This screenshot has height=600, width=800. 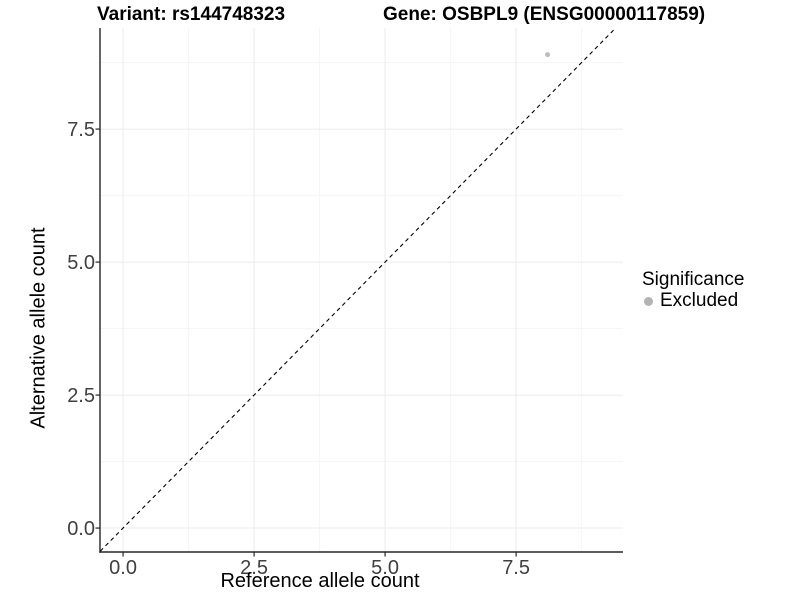 I want to click on y-tick-label: 2.5, so click(x=81, y=396).